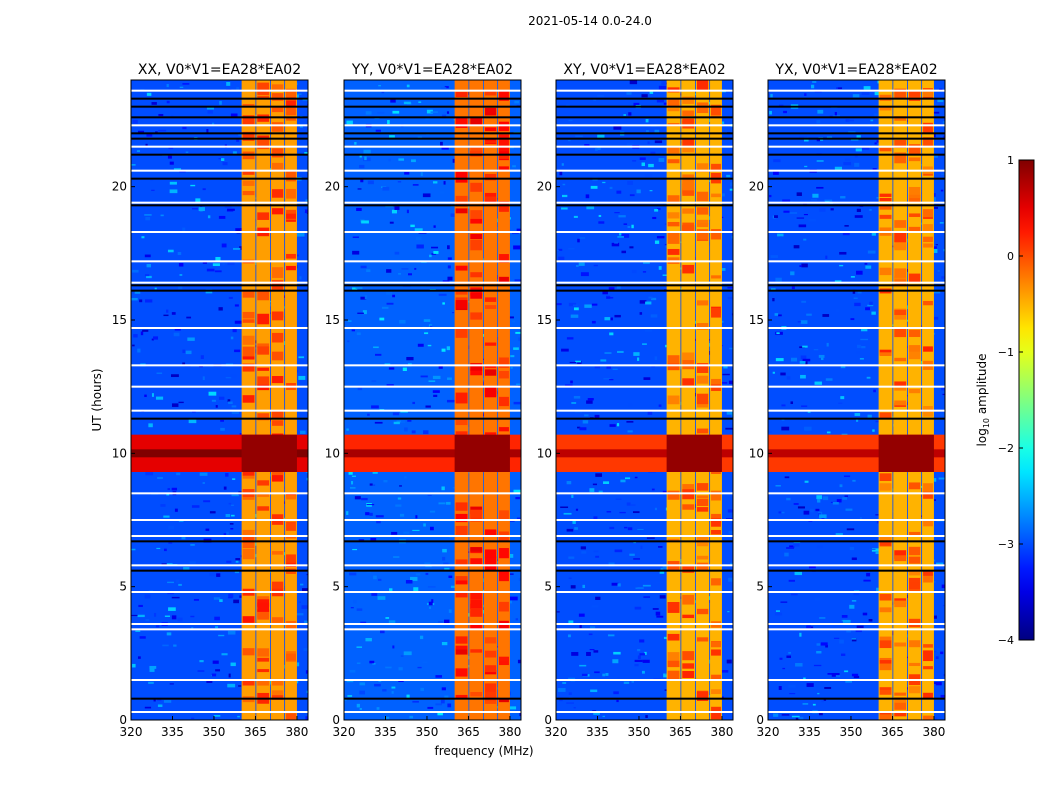 Image resolution: width=1050 pixels, height=800 pixels. I want to click on burst-rfi, so click(269, 453).